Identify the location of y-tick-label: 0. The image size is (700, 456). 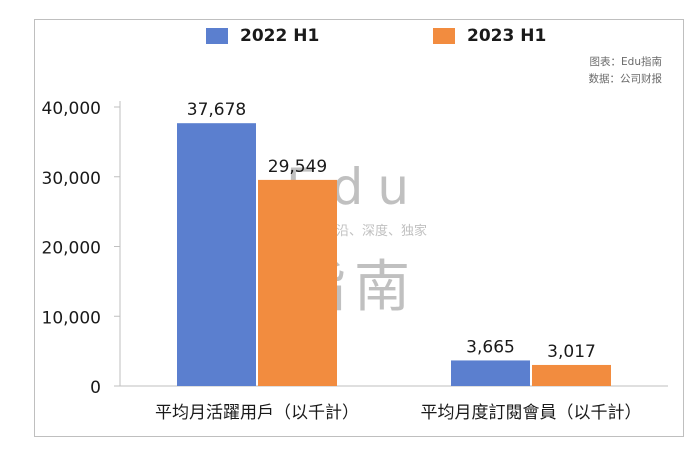
(95, 388).